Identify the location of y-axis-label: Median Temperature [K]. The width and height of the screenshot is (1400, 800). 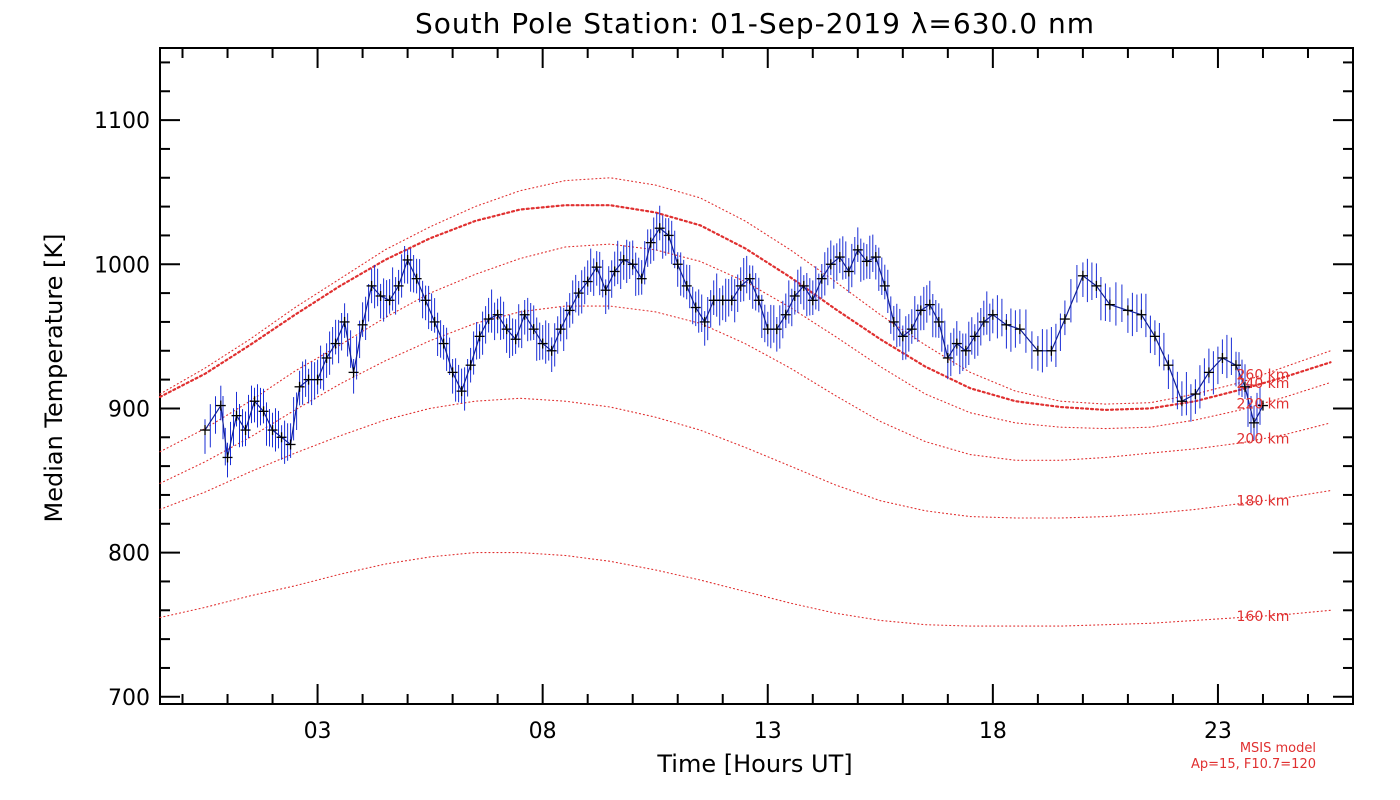
(54, 377).